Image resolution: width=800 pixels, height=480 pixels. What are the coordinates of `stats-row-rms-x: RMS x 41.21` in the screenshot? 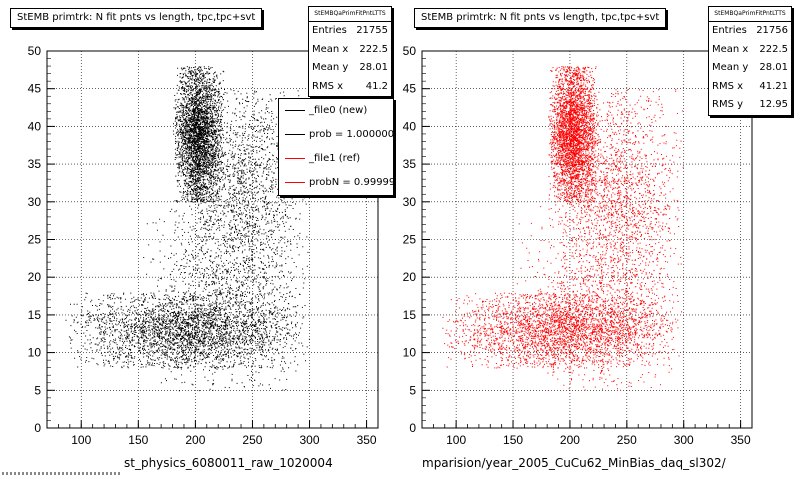 It's located at (750, 86).